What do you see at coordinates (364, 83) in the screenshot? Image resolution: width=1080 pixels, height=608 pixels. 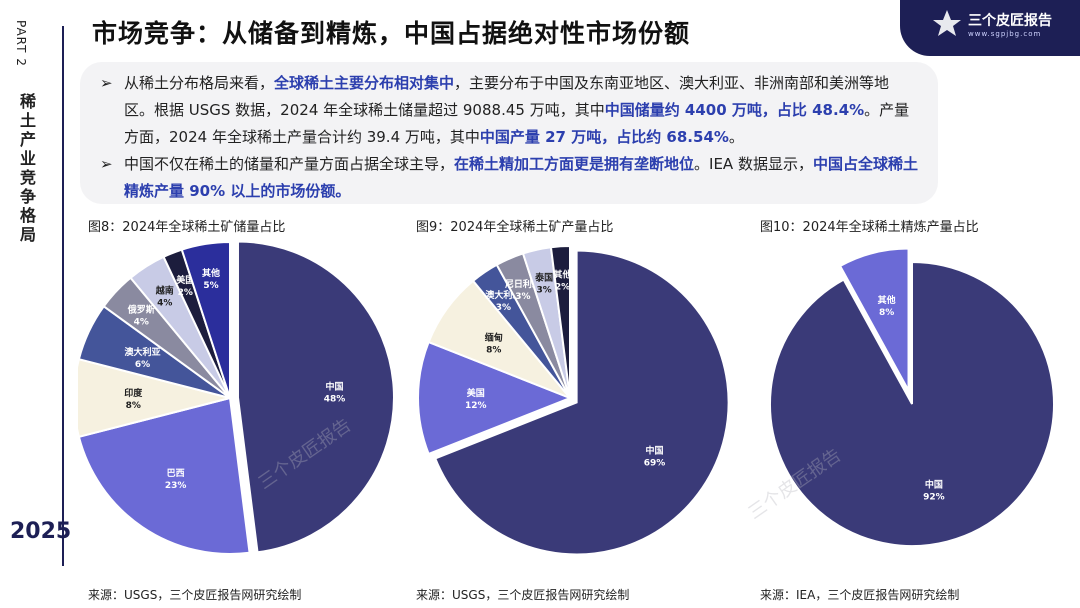 I see `highlight-text: 全球稀土主要分布相对集中` at bounding box center [364, 83].